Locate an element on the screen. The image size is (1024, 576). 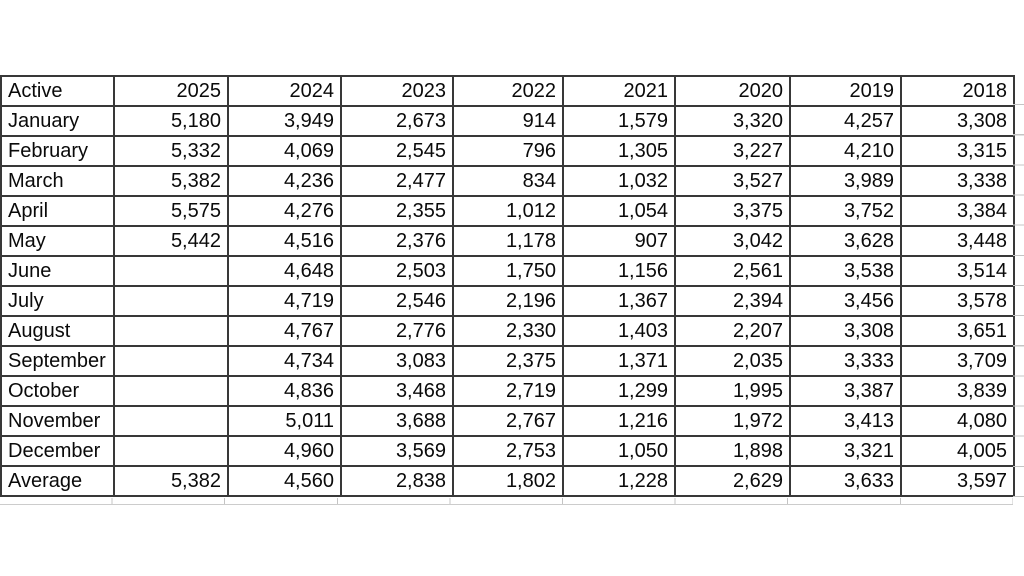
value-cell: 3,413 is located at coordinates (845, 421).